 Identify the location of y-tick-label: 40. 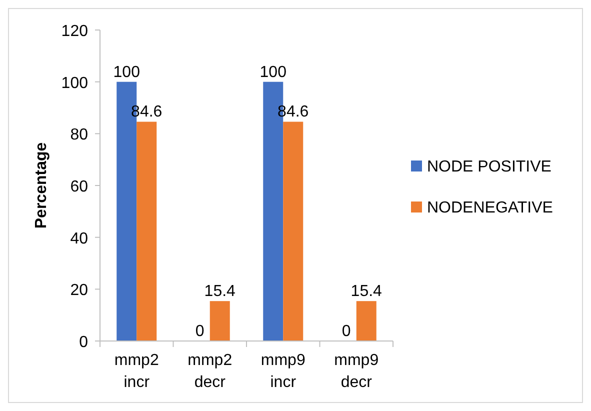
(79, 239).